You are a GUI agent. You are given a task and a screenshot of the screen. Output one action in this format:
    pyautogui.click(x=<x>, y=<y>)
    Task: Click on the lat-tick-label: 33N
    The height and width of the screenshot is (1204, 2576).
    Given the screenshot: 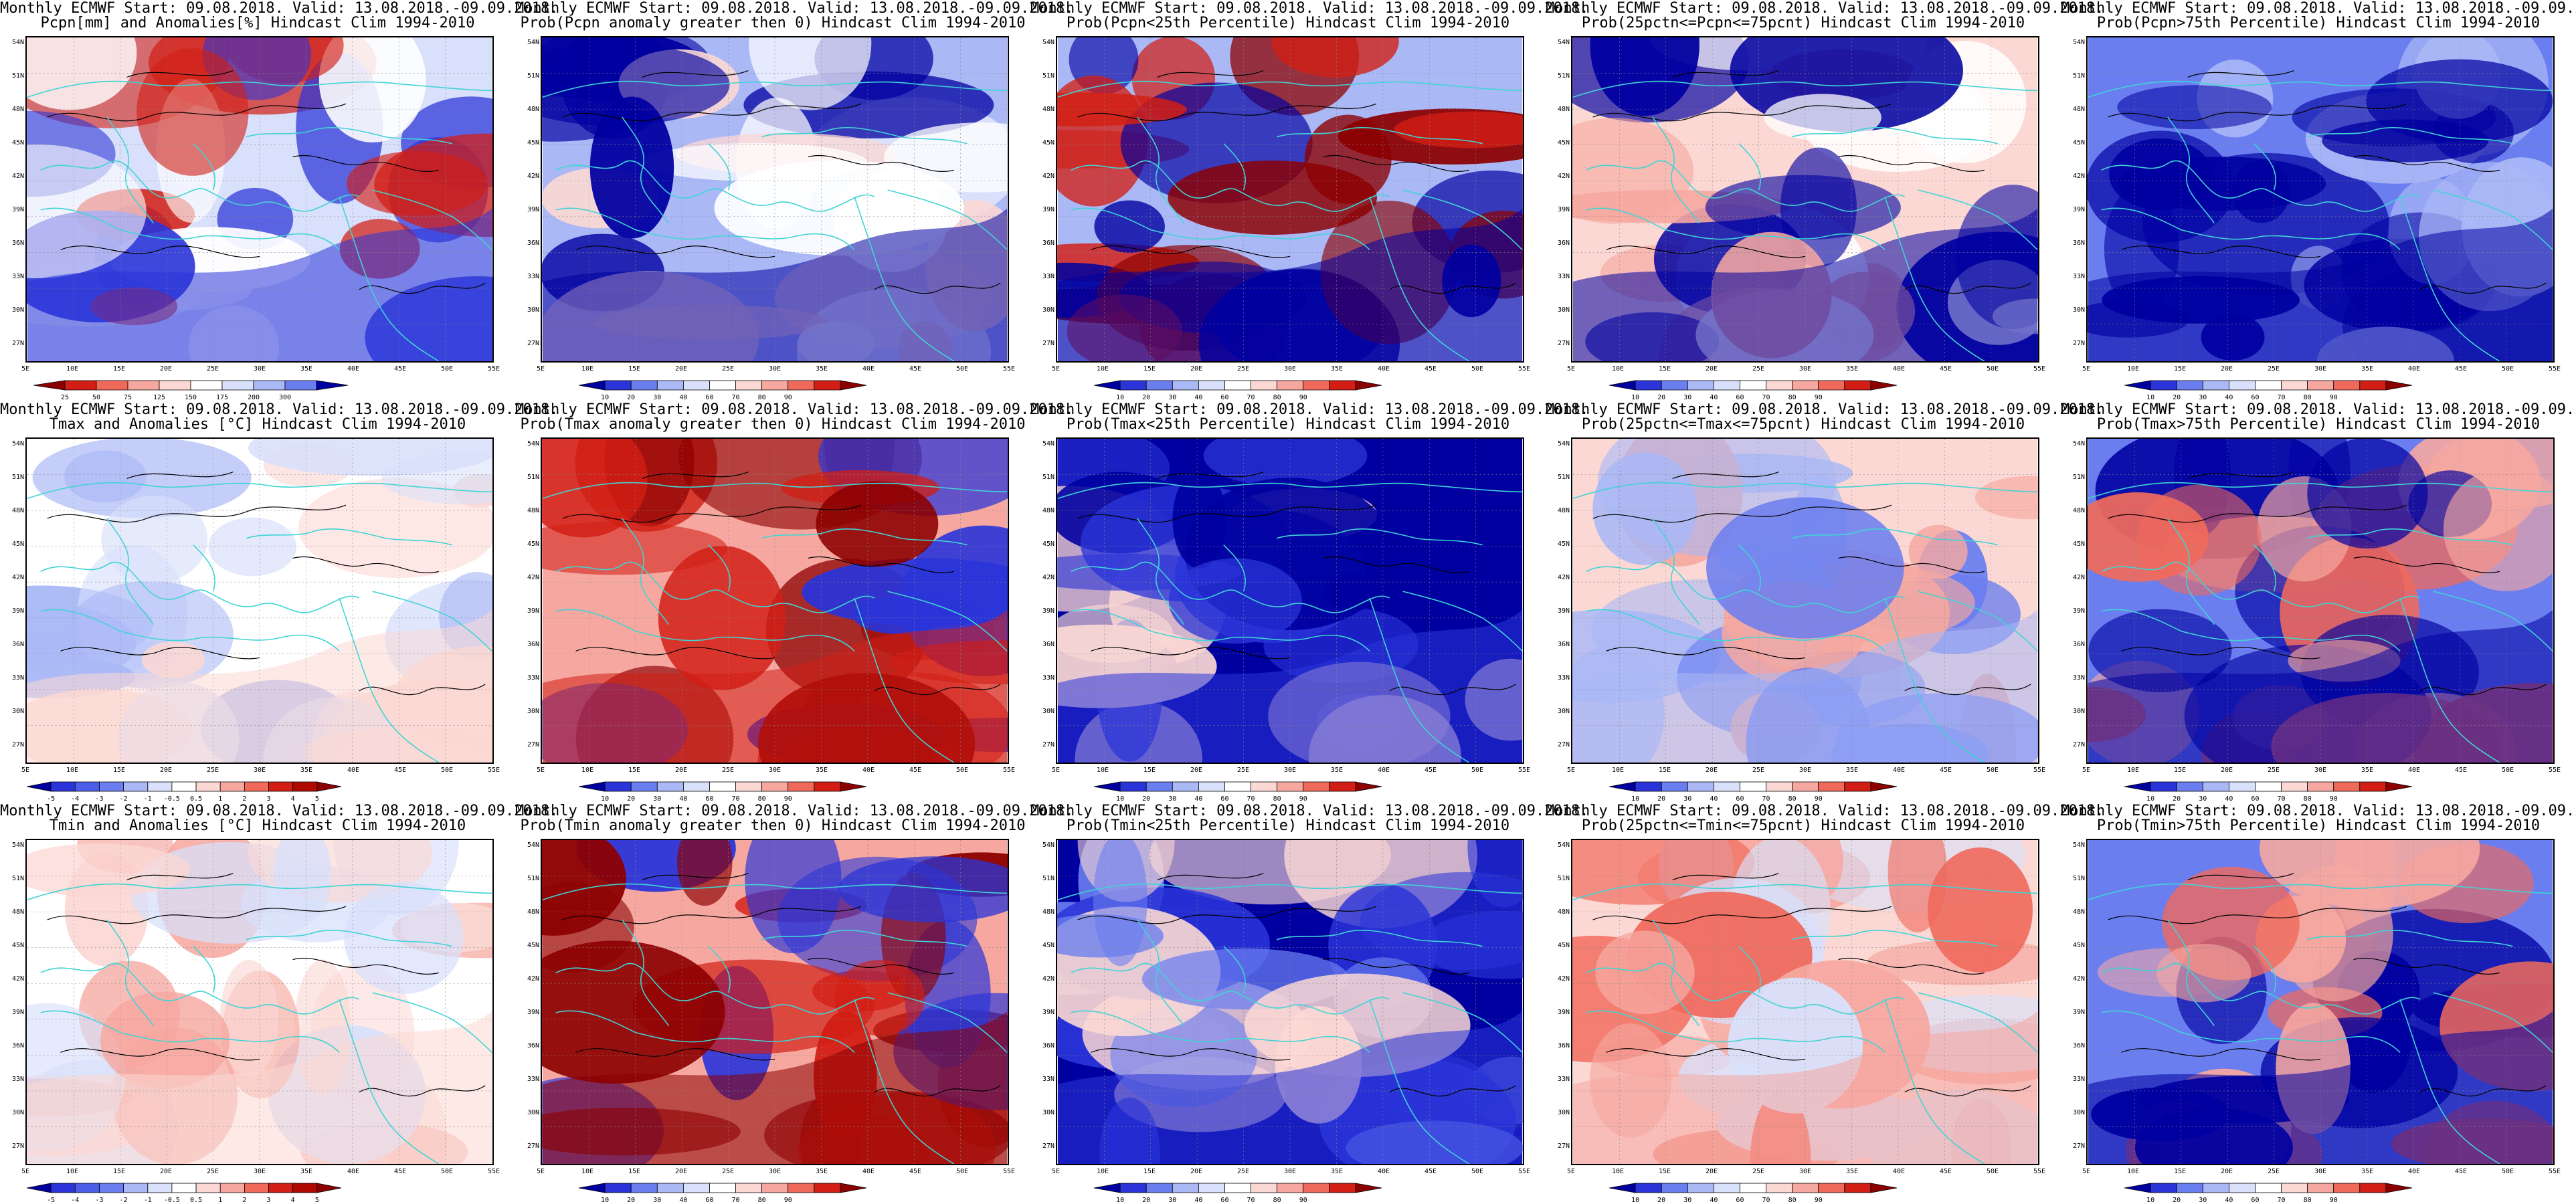 What is the action you would take?
    pyautogui.click(x=2078, y=1079)
    